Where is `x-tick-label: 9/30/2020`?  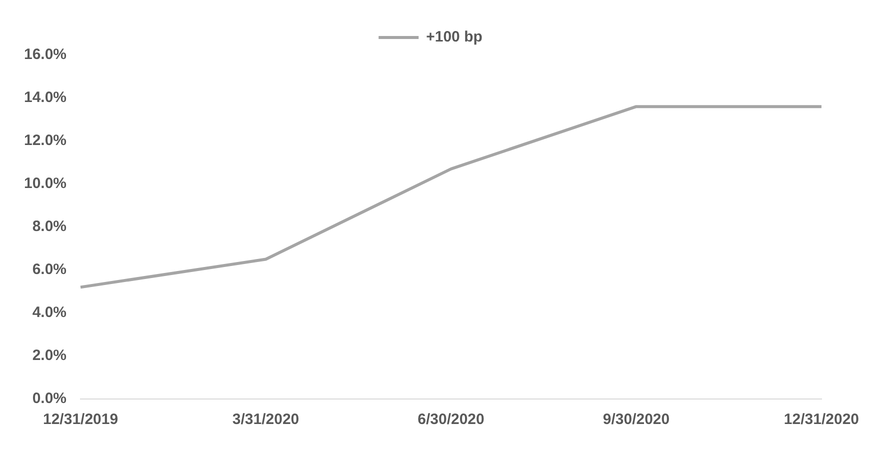
x-tick-label: 9/30/2020 is located at coordinates (636, 419).